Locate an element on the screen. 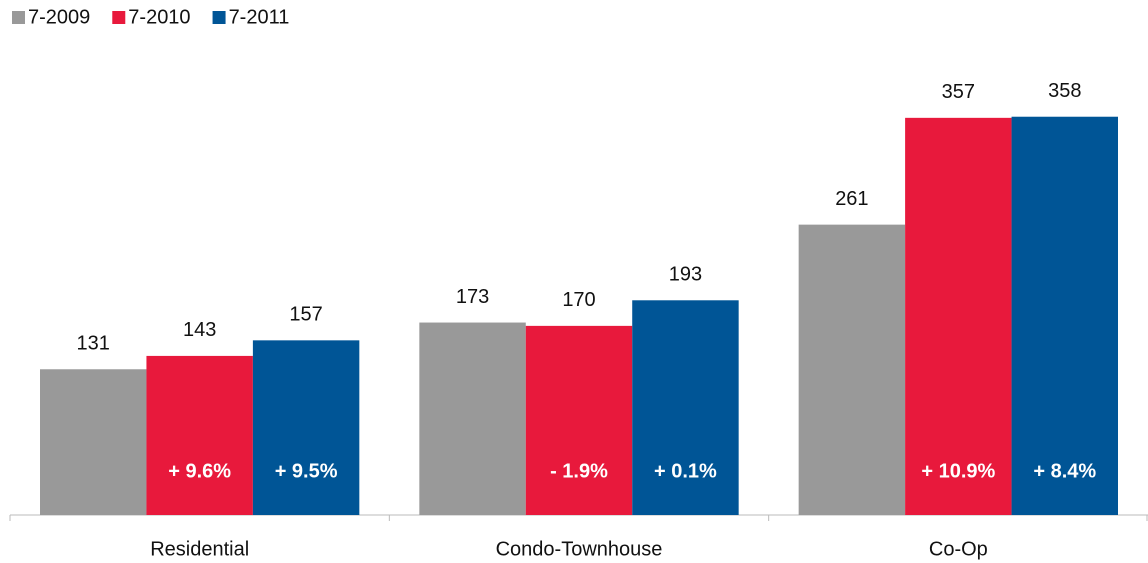 The image size is (1148, 563). change-label: + 9.6% is located at coordinates (199, 471).